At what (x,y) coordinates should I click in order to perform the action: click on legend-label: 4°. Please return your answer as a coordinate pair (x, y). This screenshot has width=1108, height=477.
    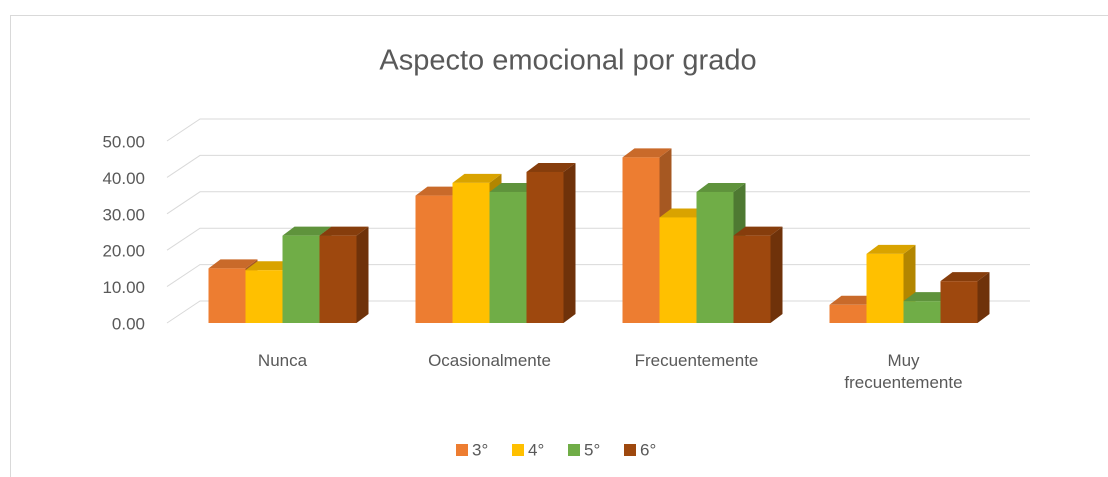
    Looking at the image, I should click on (536, 449).